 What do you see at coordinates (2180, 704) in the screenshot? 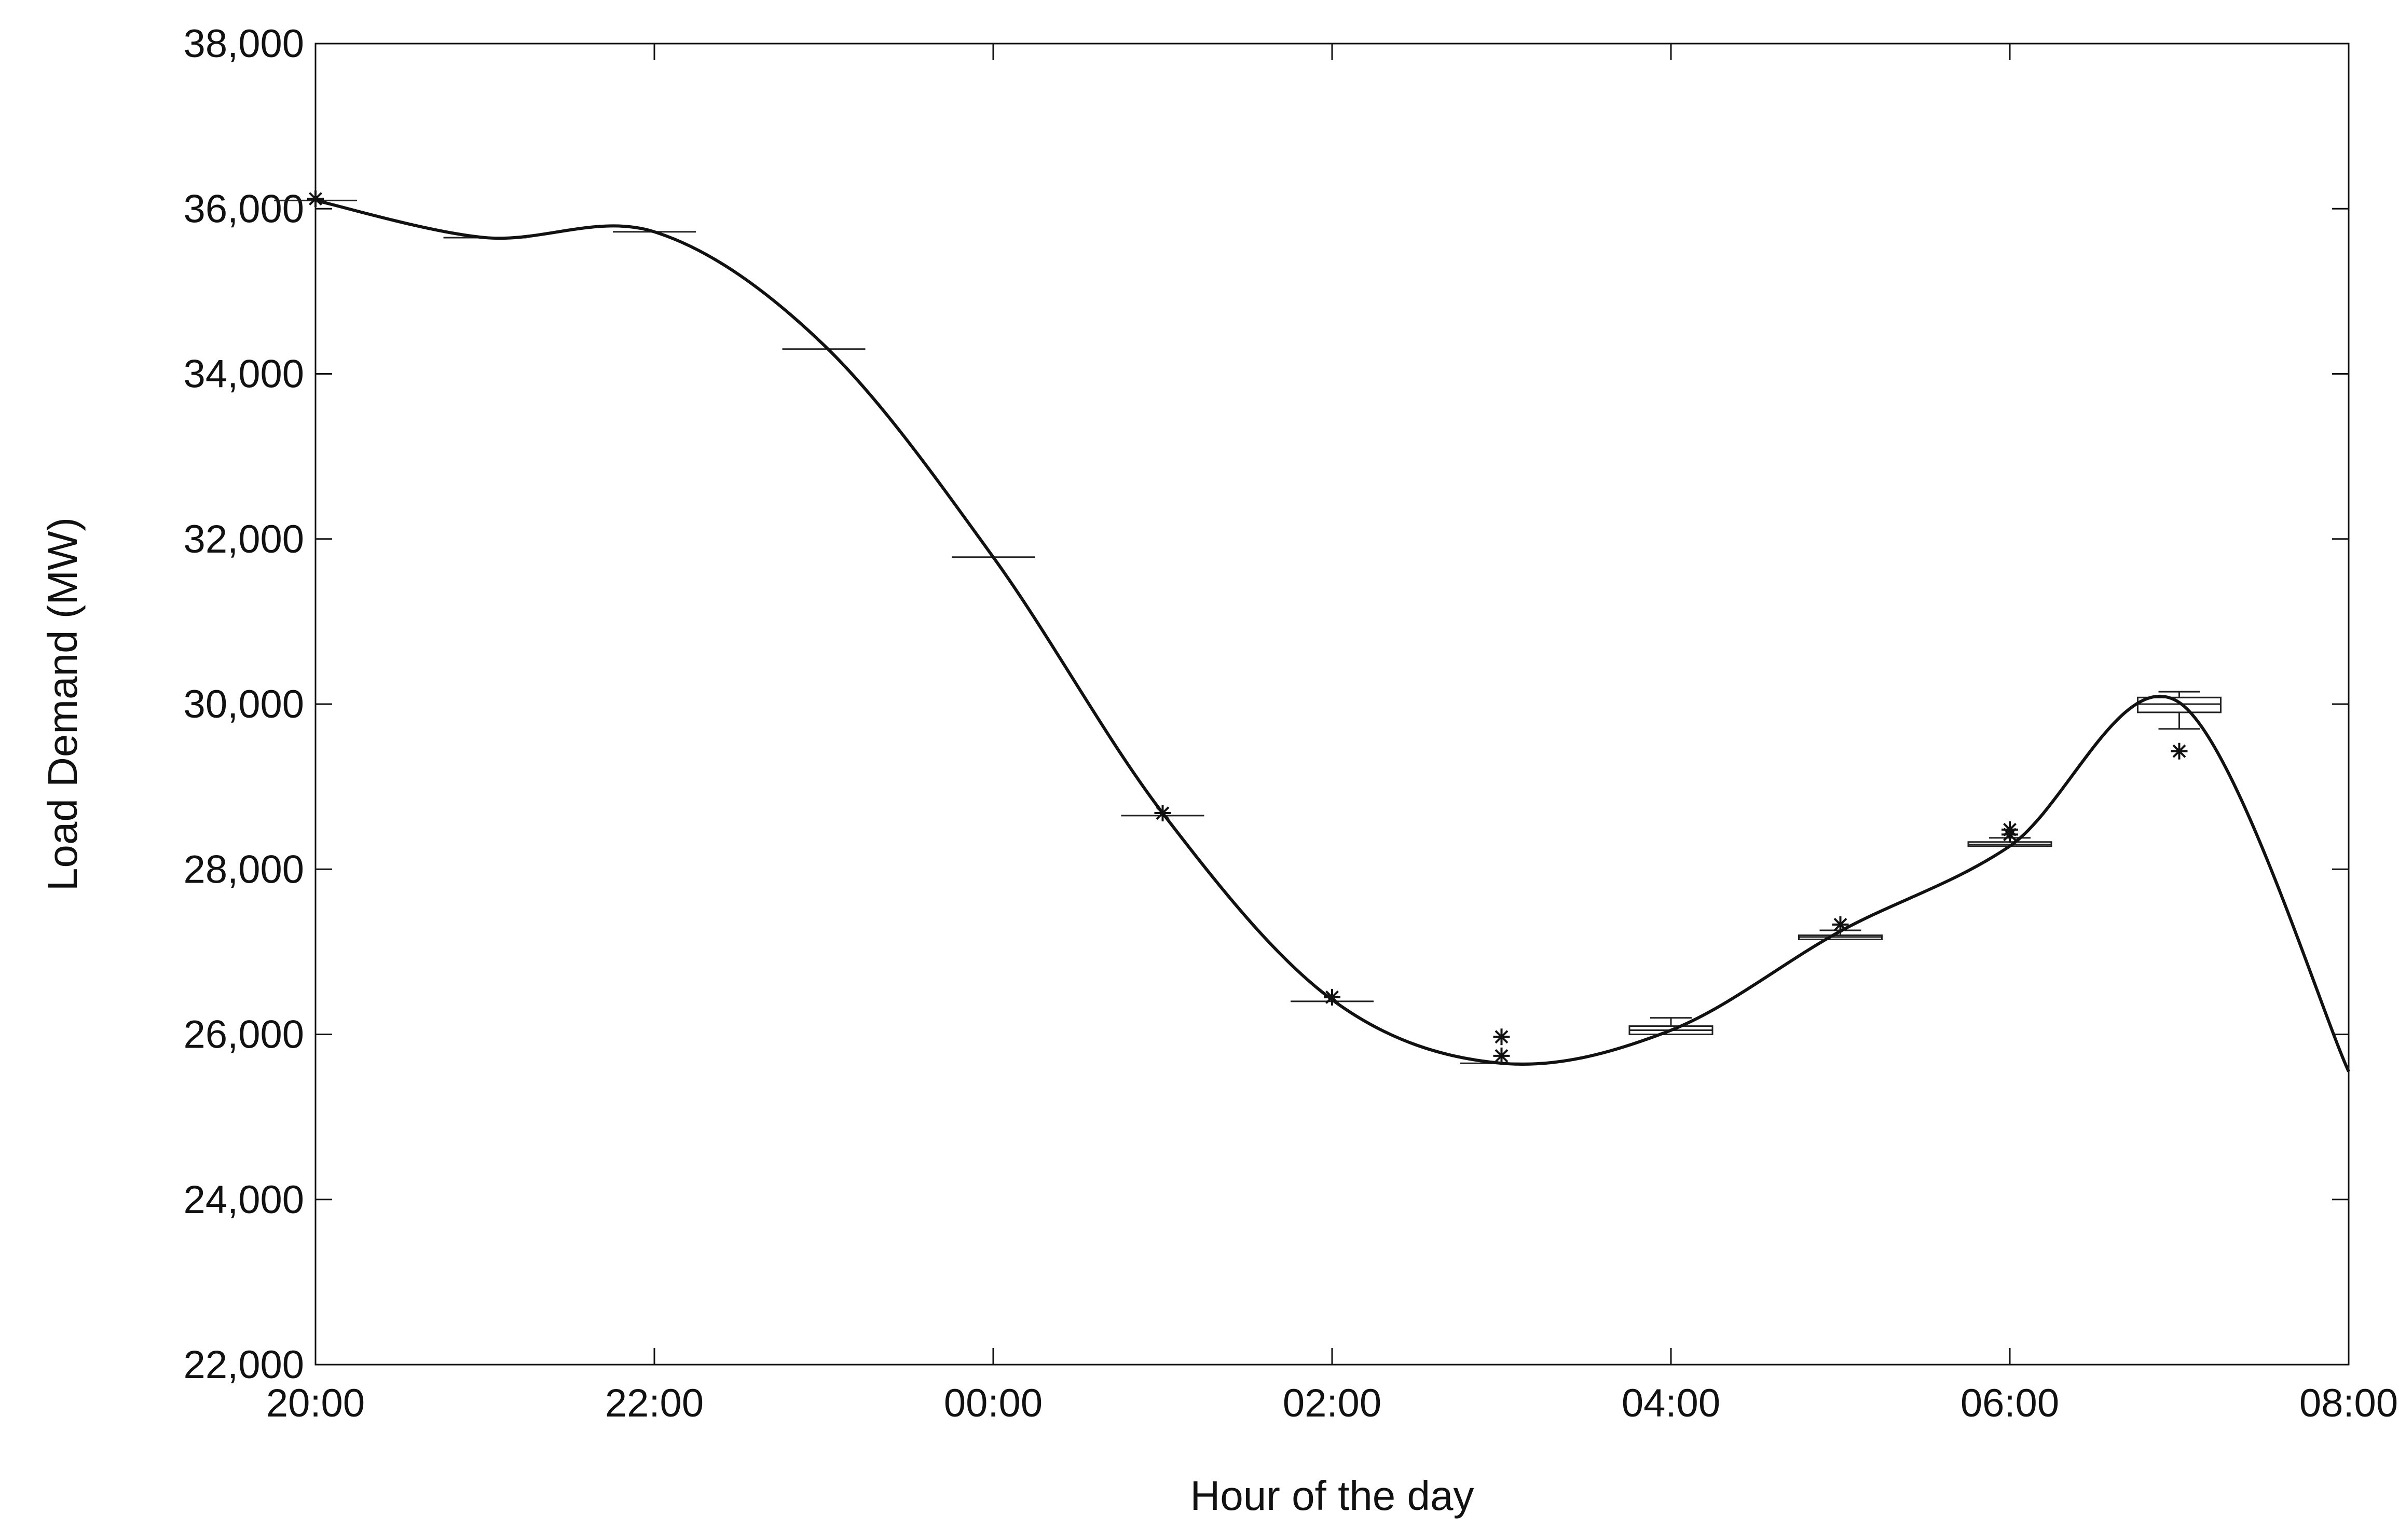
I see `iqr-box` at bounding box center [2180, 704].